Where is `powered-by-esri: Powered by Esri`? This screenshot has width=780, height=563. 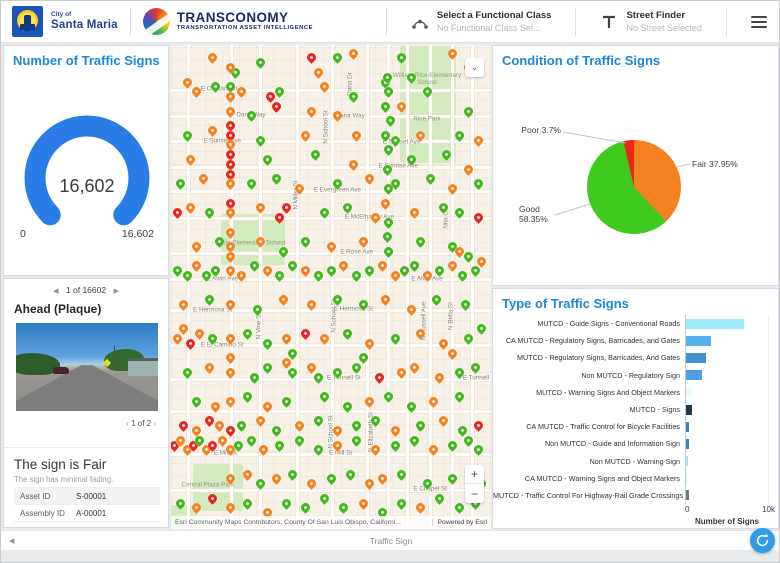
powered-by-esri: Powered by Esri is located at coordinates (459, 522).